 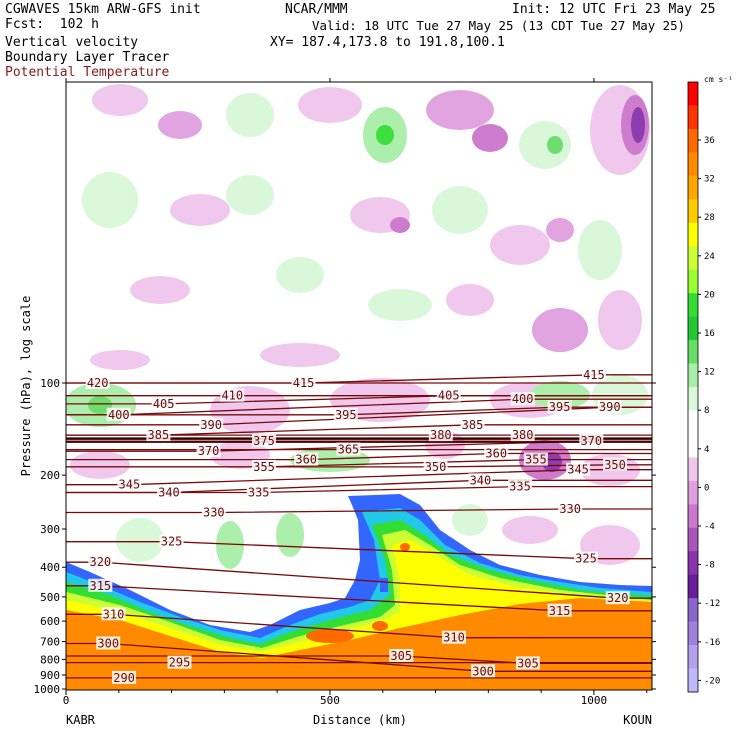 What do you see at coordinates (50, 621) in the screenshot?
I see `y-tick-label: 600` at bounding box center [50, 621].